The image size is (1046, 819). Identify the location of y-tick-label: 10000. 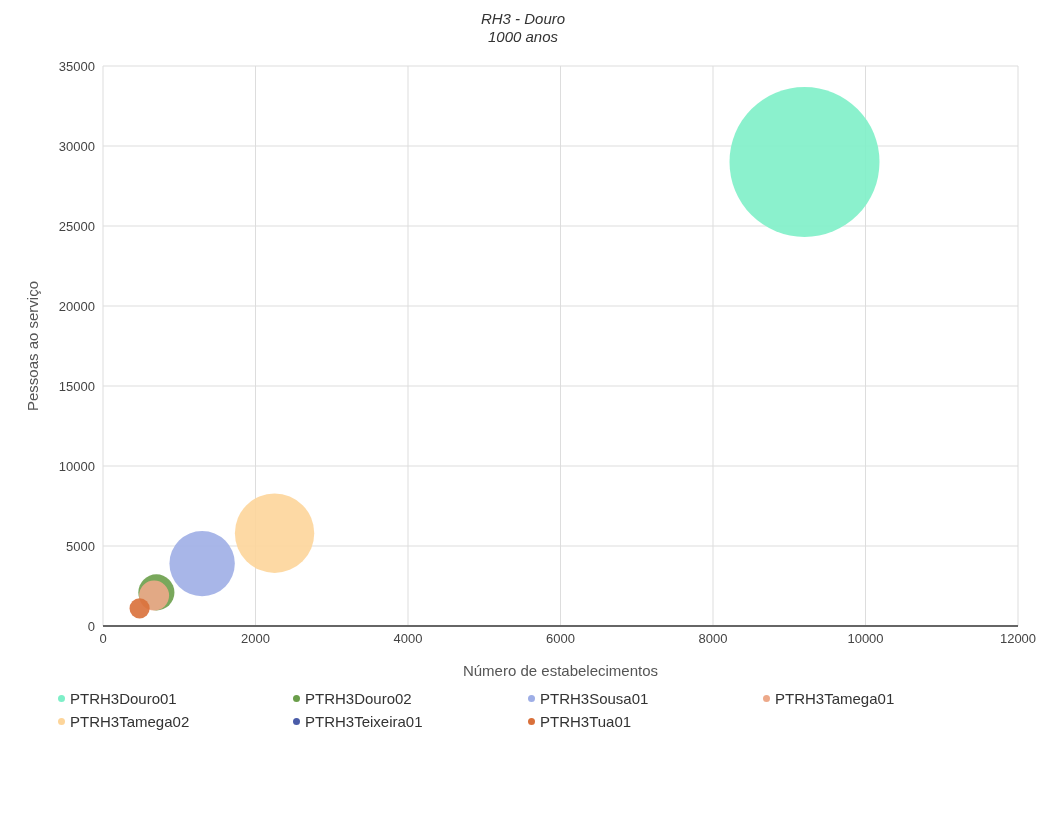
(76, 466).